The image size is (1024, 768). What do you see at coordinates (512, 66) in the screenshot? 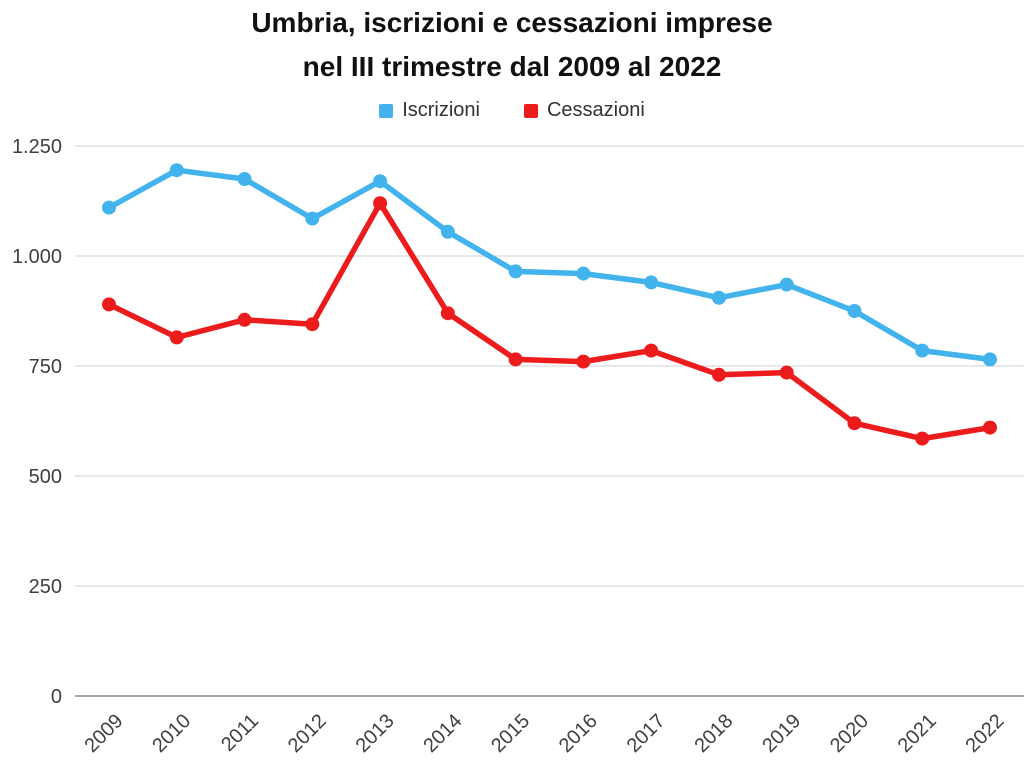
I see `chart-title-line-2: nel III trimestre dal 2009 al 2022` at bounding box center [512, 66].